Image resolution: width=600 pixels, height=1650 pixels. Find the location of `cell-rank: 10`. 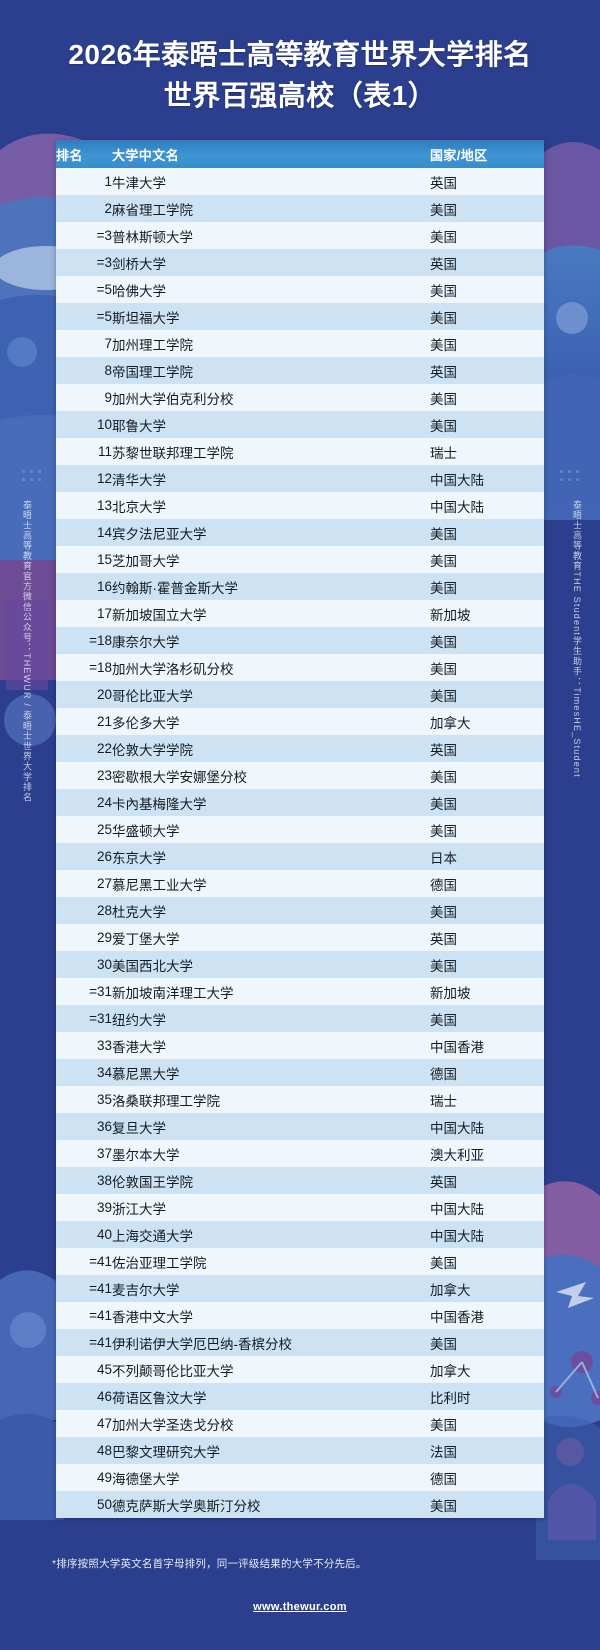

cell-rank: 10 is located at coordinates (104, 424).